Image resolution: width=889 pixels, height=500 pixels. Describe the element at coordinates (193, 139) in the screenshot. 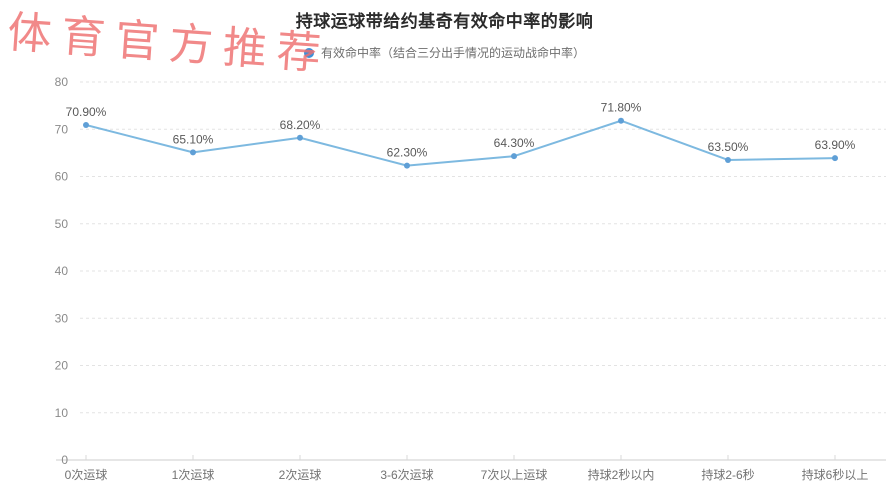

I see `data-label: 65.10%` at that location.